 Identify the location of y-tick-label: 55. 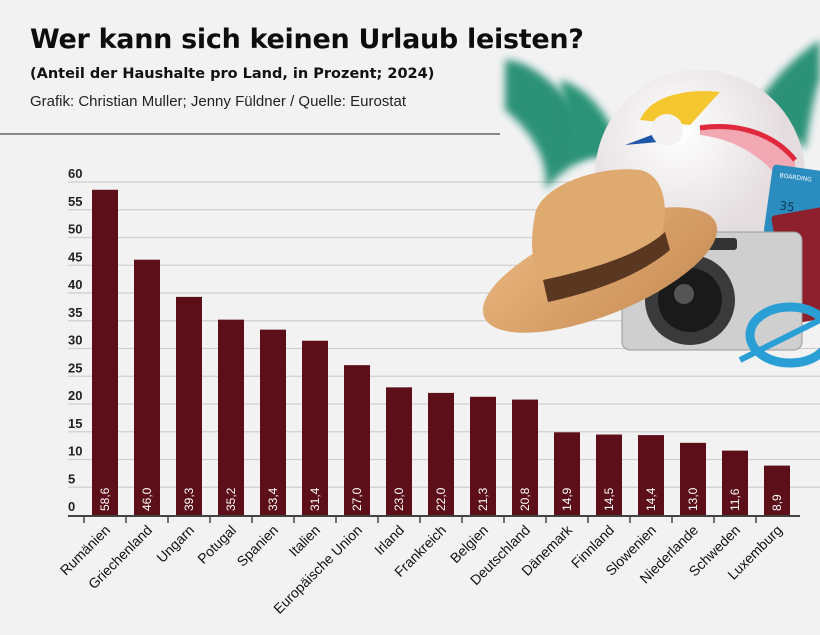
(75, 201).